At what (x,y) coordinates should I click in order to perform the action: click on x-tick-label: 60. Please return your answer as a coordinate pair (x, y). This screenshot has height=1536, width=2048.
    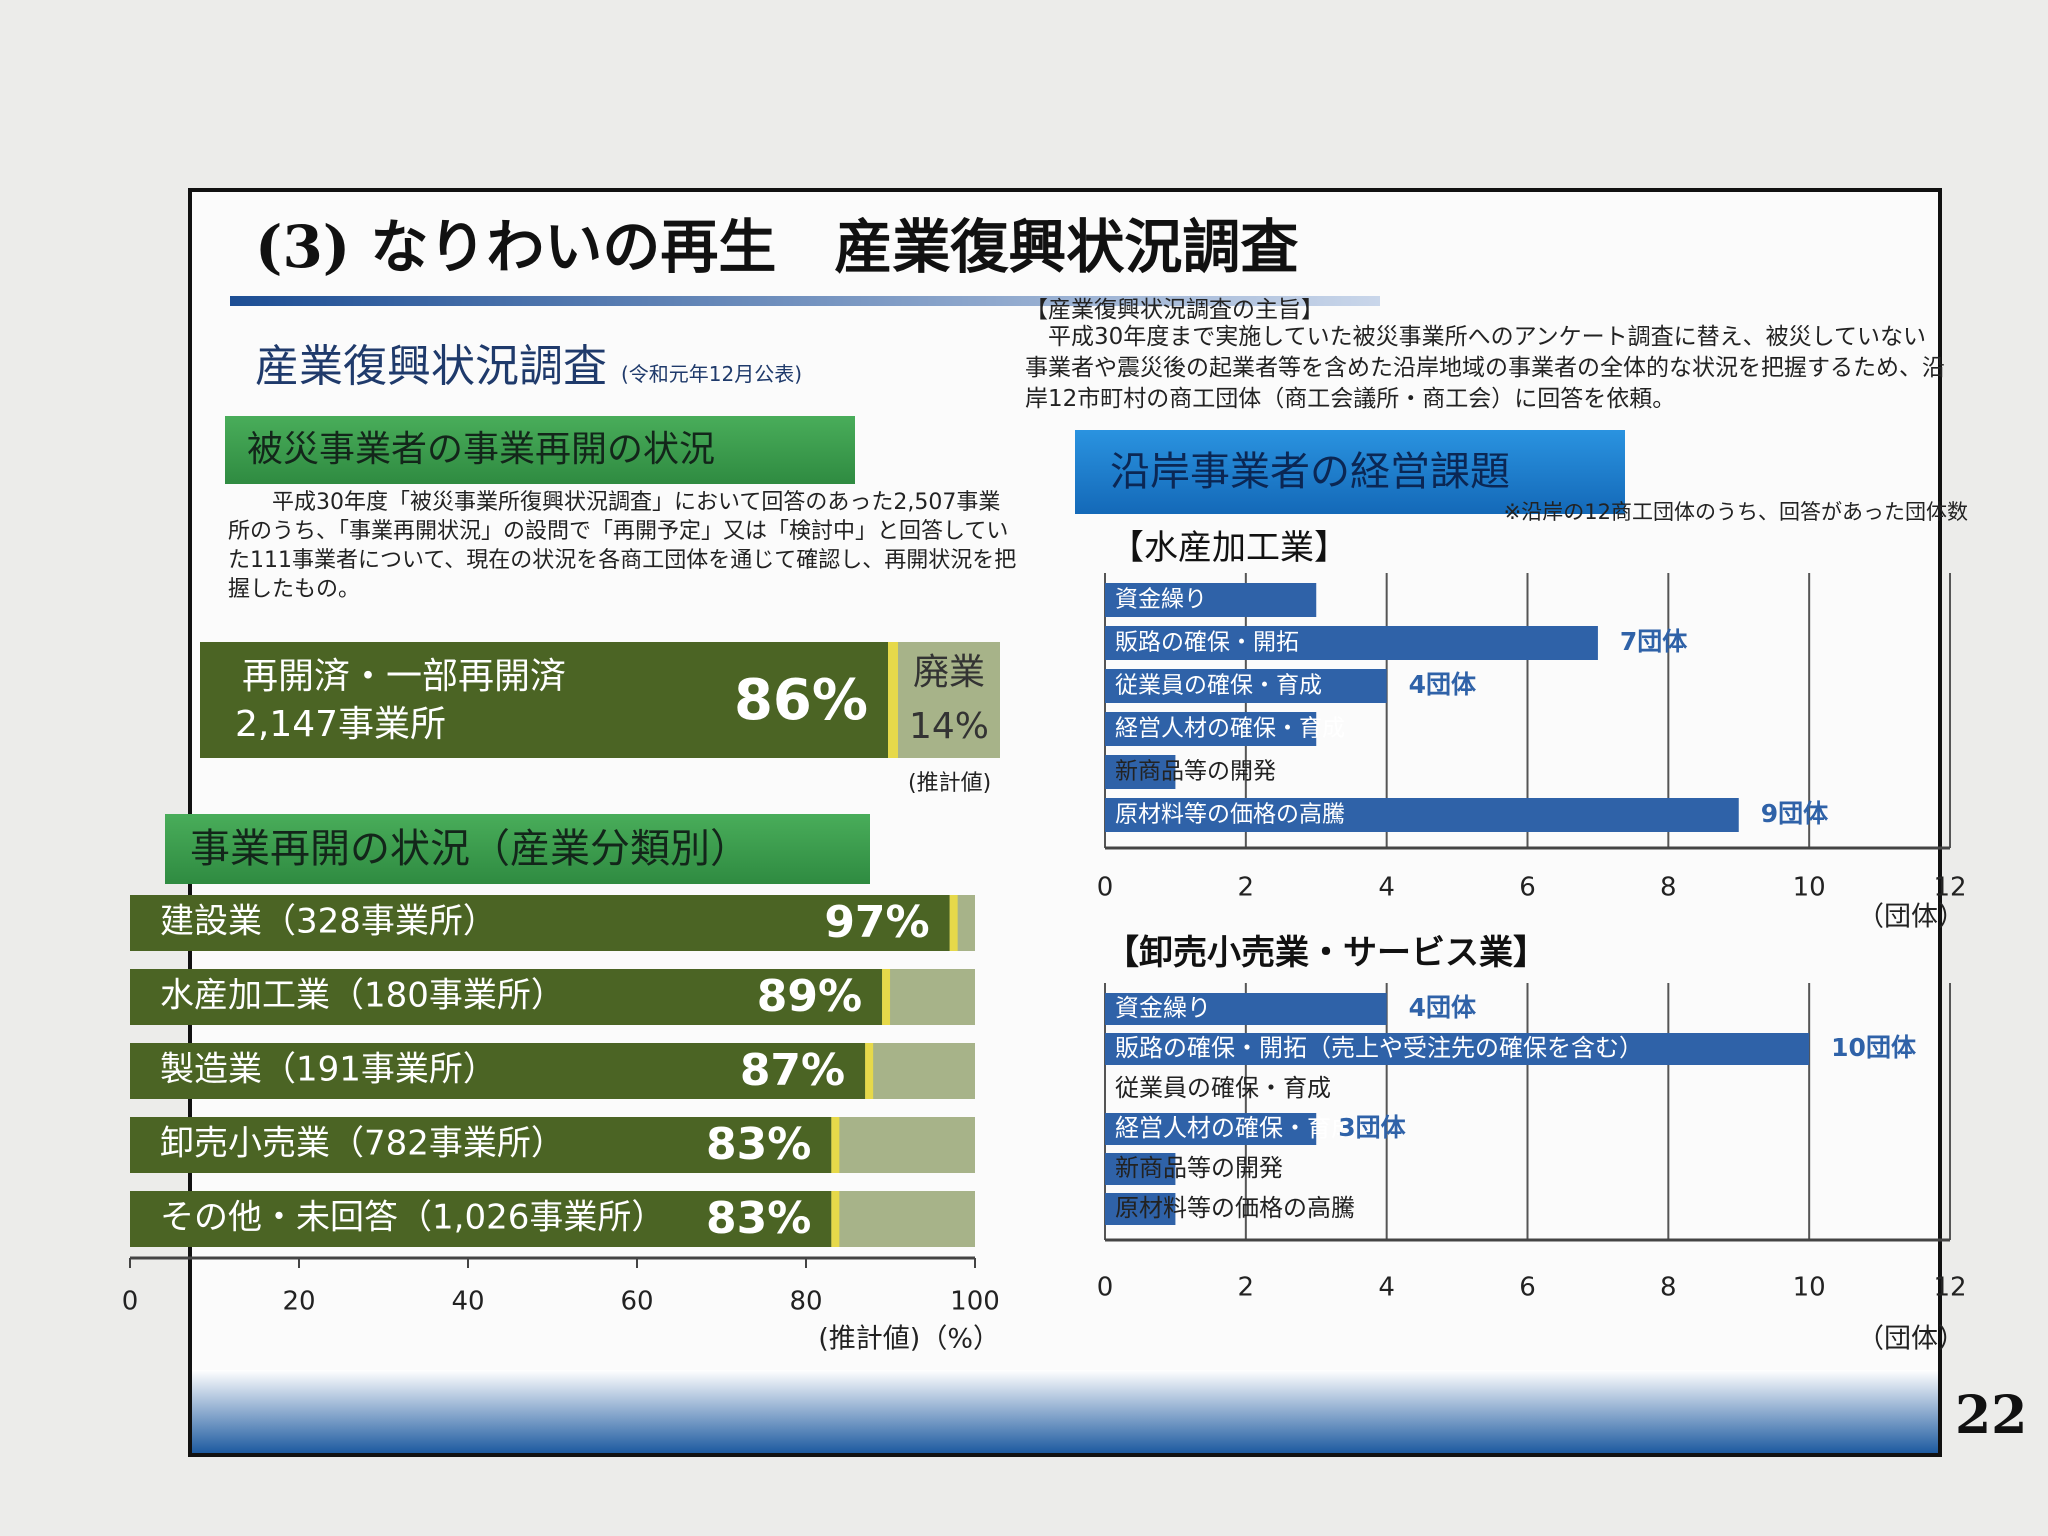
    Looking at the image, I should click on (636, 1302).